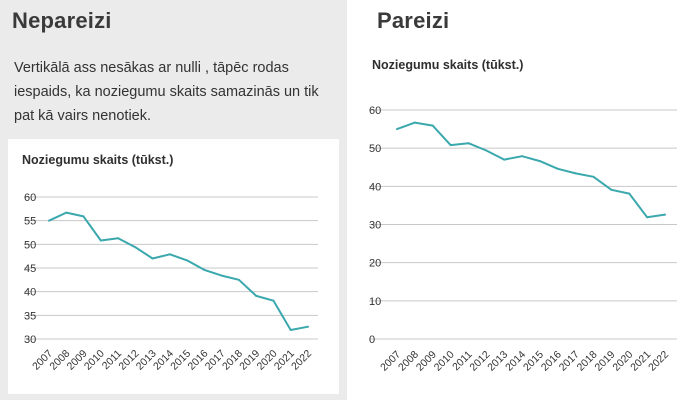 This screenshot has height=400, width=700. Describe the element at coordinates (30, 269) in the screenshot. I see `left-y-tick-label: 45` at that location.